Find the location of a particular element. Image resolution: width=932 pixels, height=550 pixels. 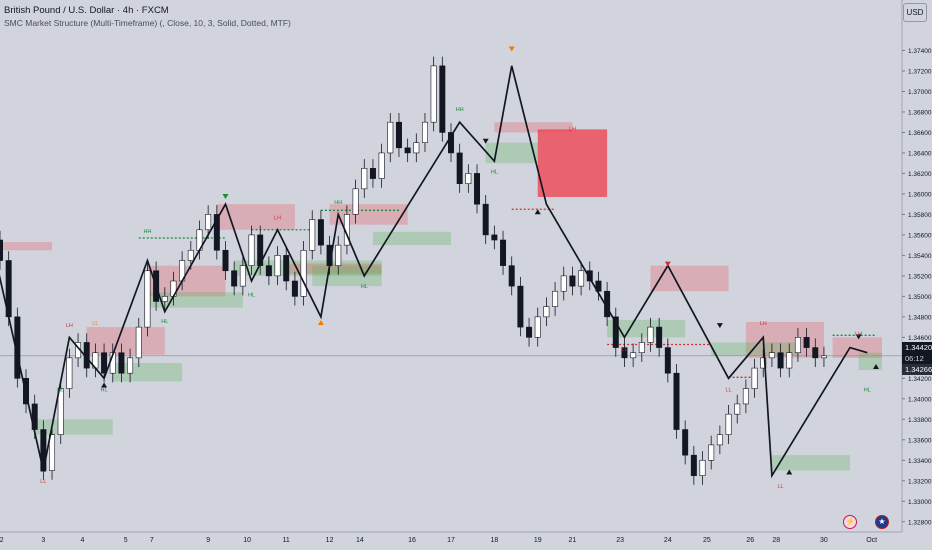

y-tick-label: 1.34000 is located at coordinates (920, 399).